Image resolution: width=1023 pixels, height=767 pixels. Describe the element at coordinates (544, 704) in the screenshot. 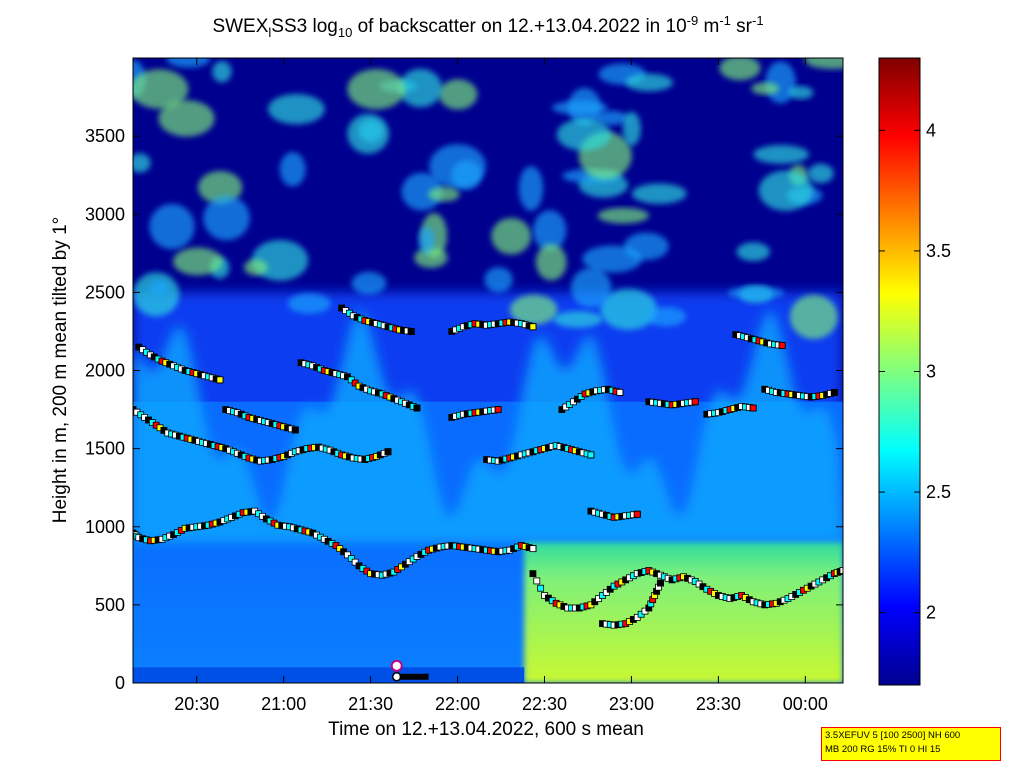

I see `x-tick-label: 22:30` at that location.